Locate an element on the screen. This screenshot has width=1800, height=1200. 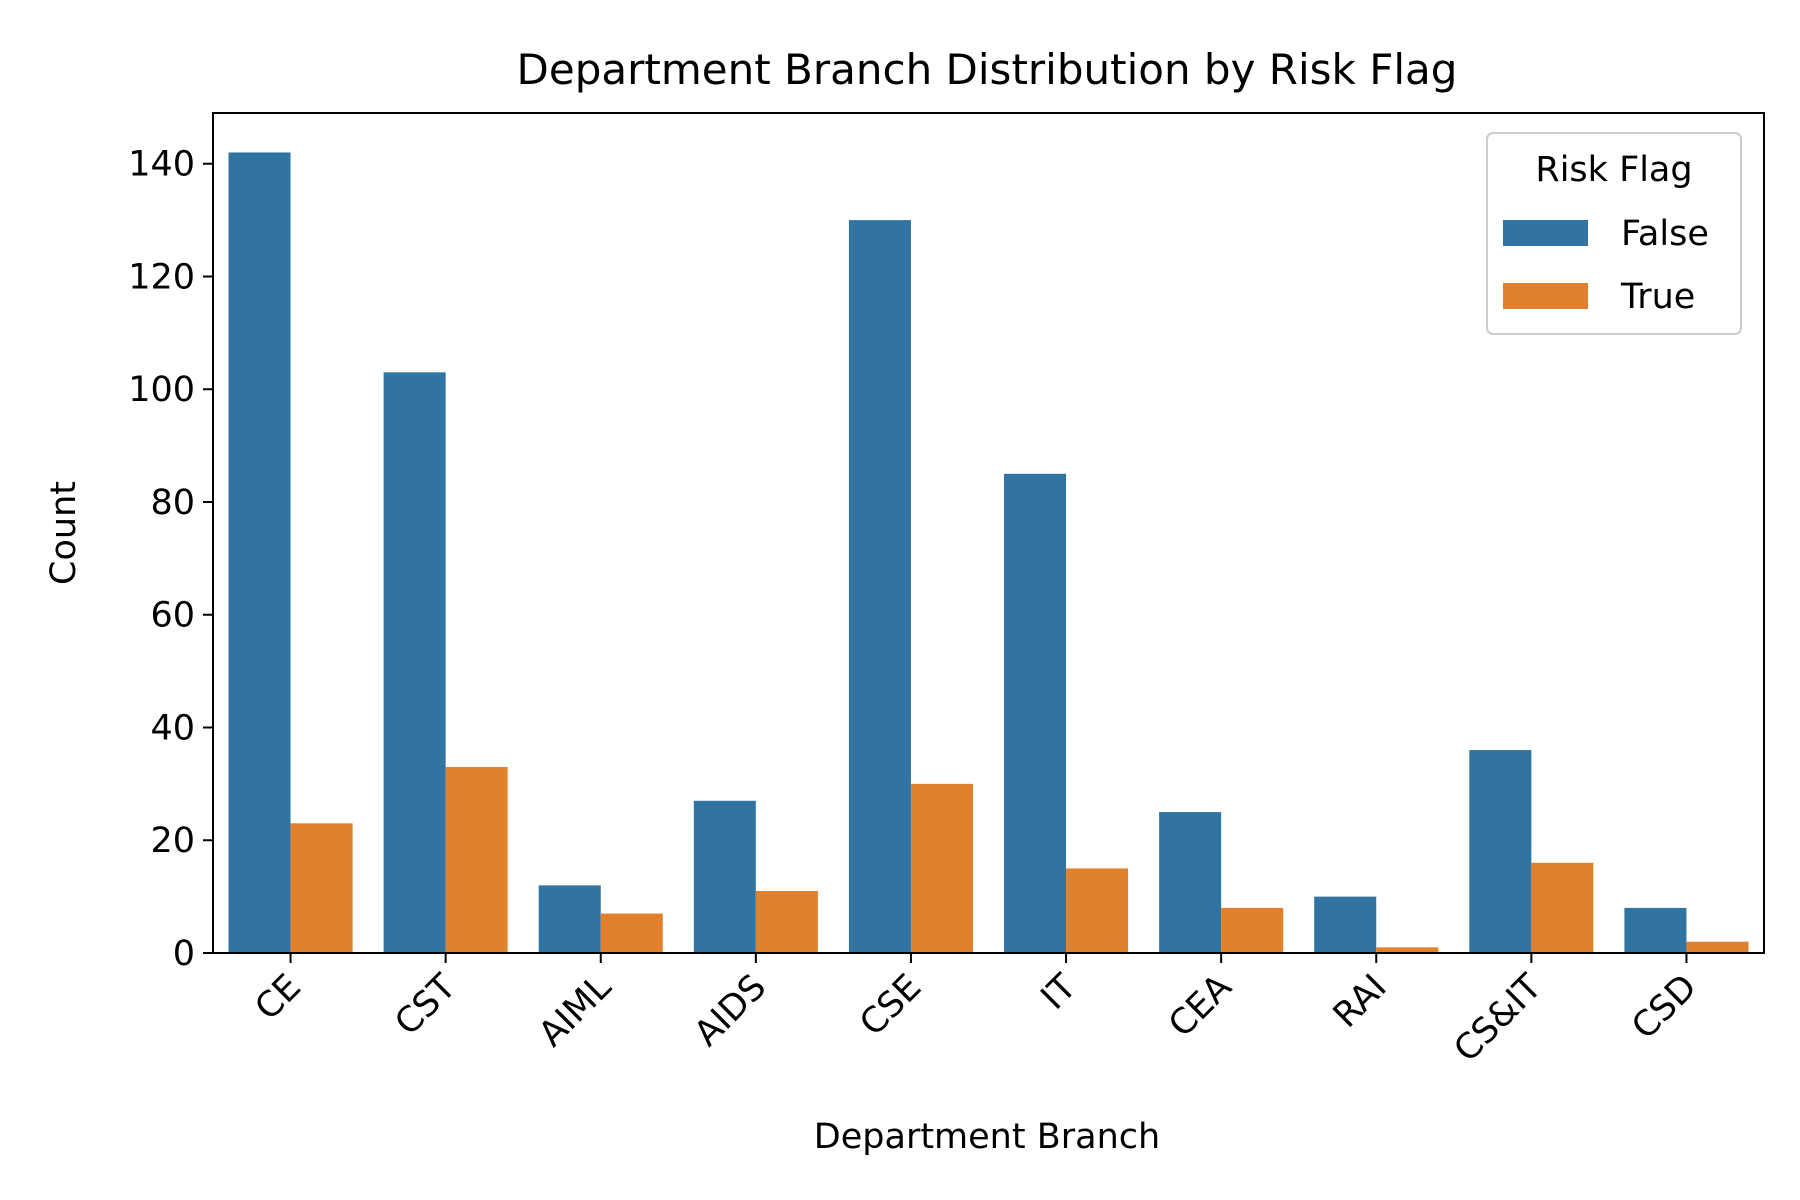
bar-csd-true is located at coordinates (1717, 947).